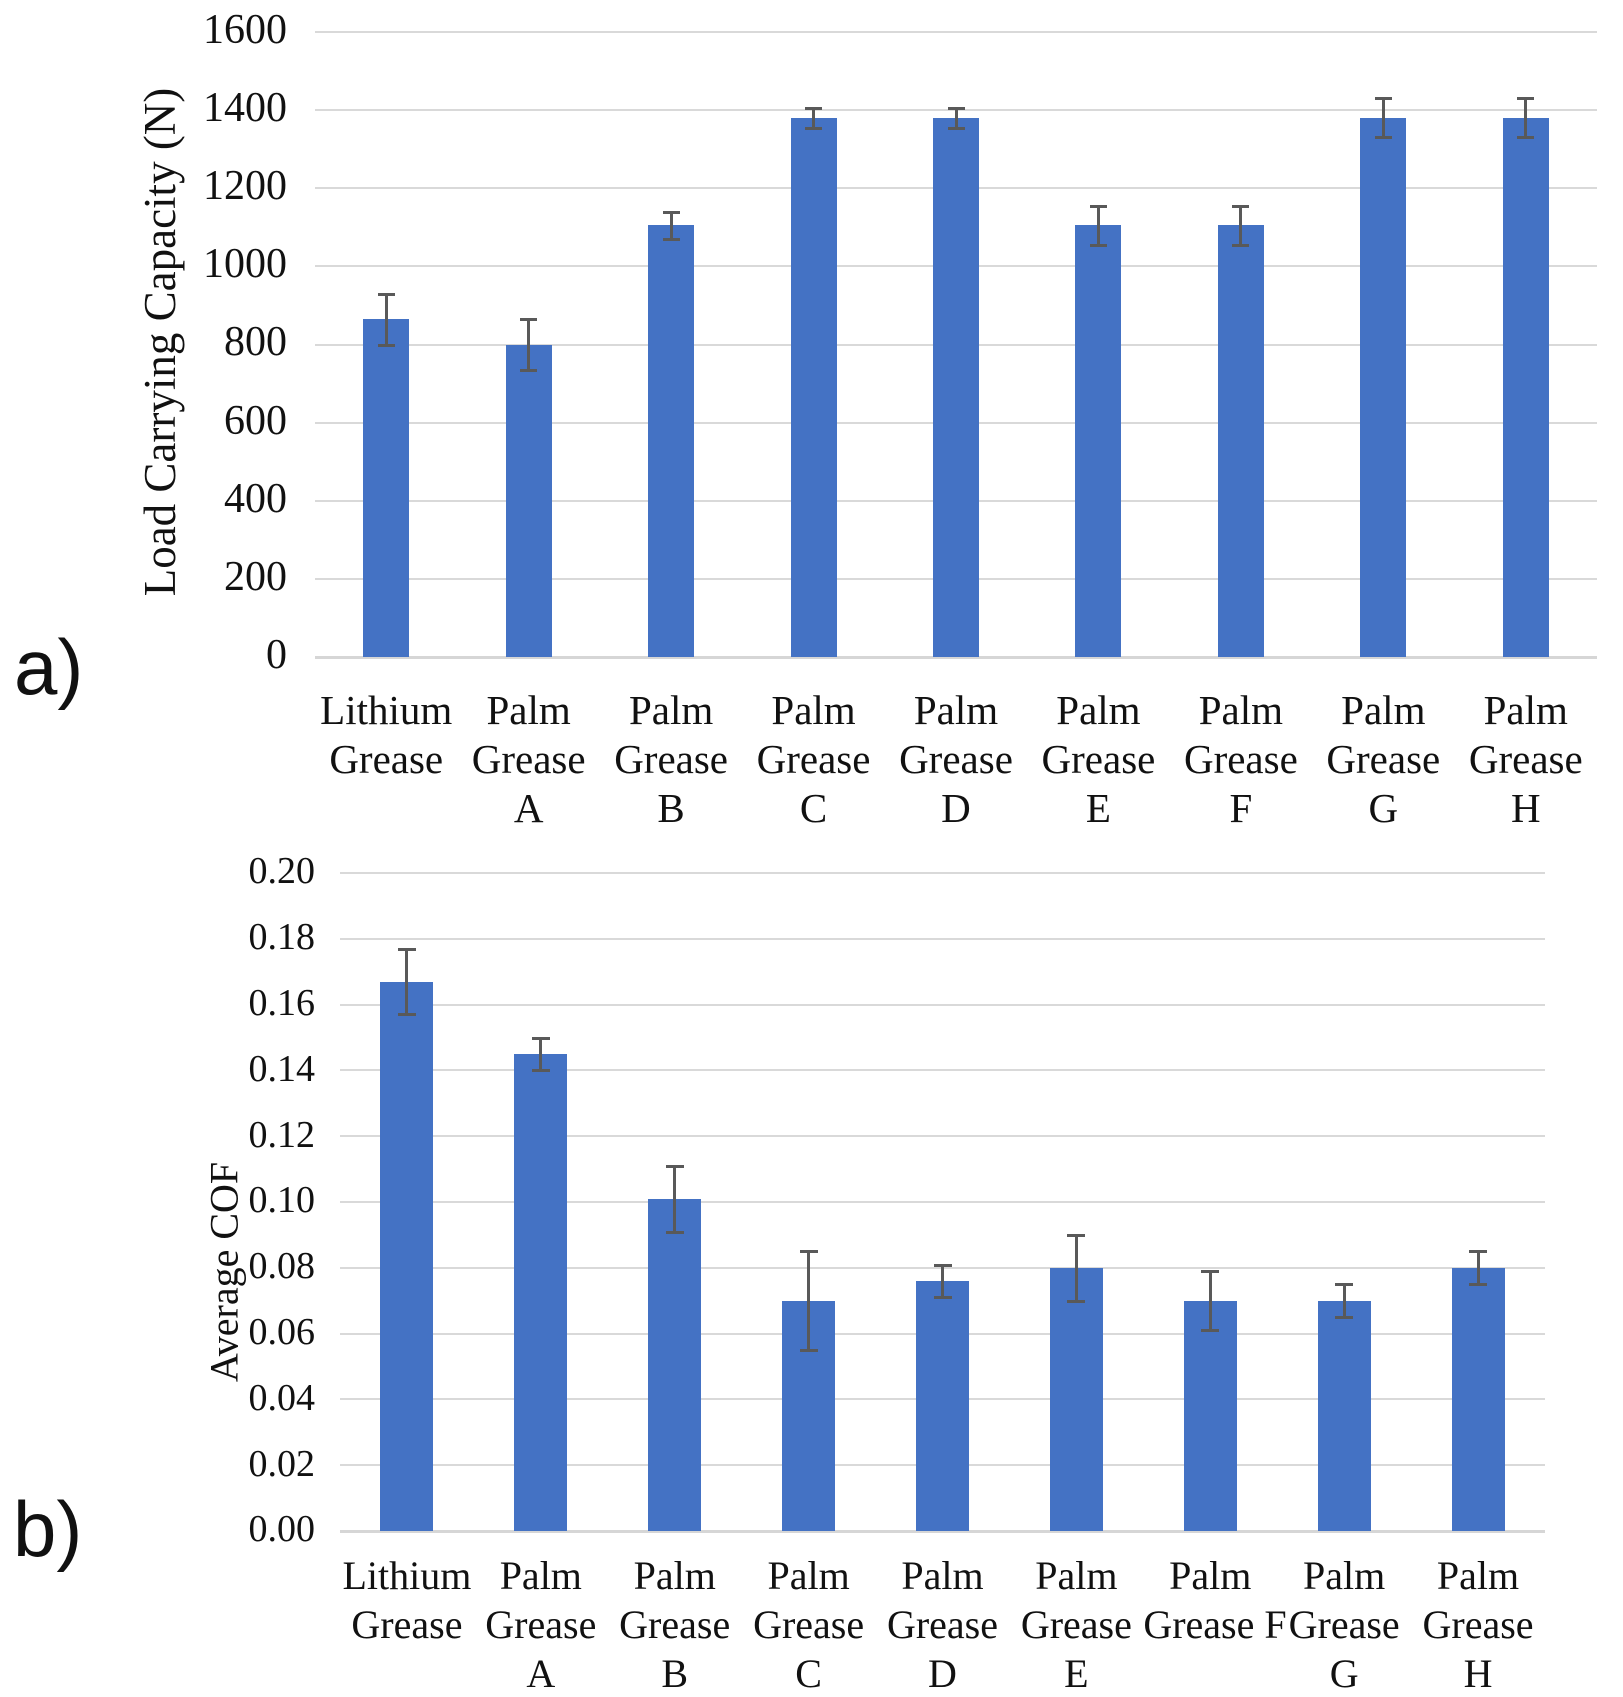 Image resolution: width=1623 pixels, height=1697 pixels. What do you see at coordinates (245, 186) in the screenshot?
I see `y-tick-label: 1200` at bounding box center [245, 186].